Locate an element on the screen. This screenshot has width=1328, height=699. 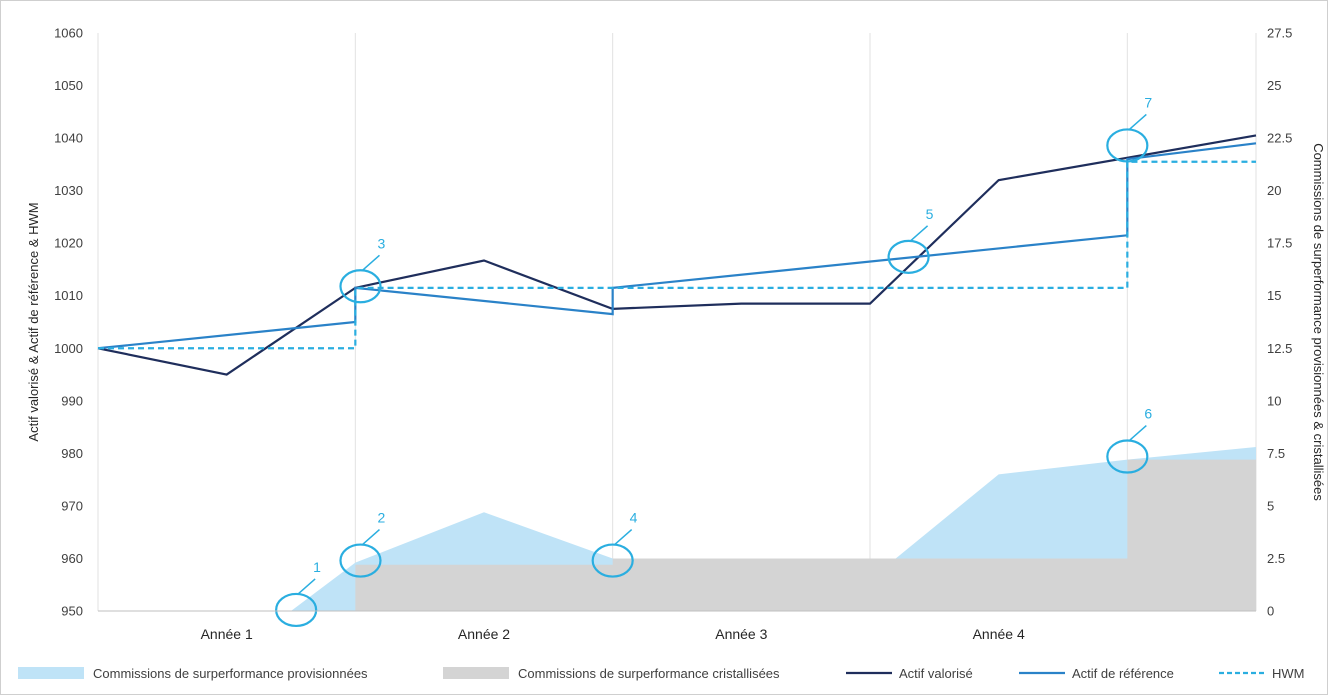
y-right-tick-label: 22.5 is located at coordinates (1279, 138).